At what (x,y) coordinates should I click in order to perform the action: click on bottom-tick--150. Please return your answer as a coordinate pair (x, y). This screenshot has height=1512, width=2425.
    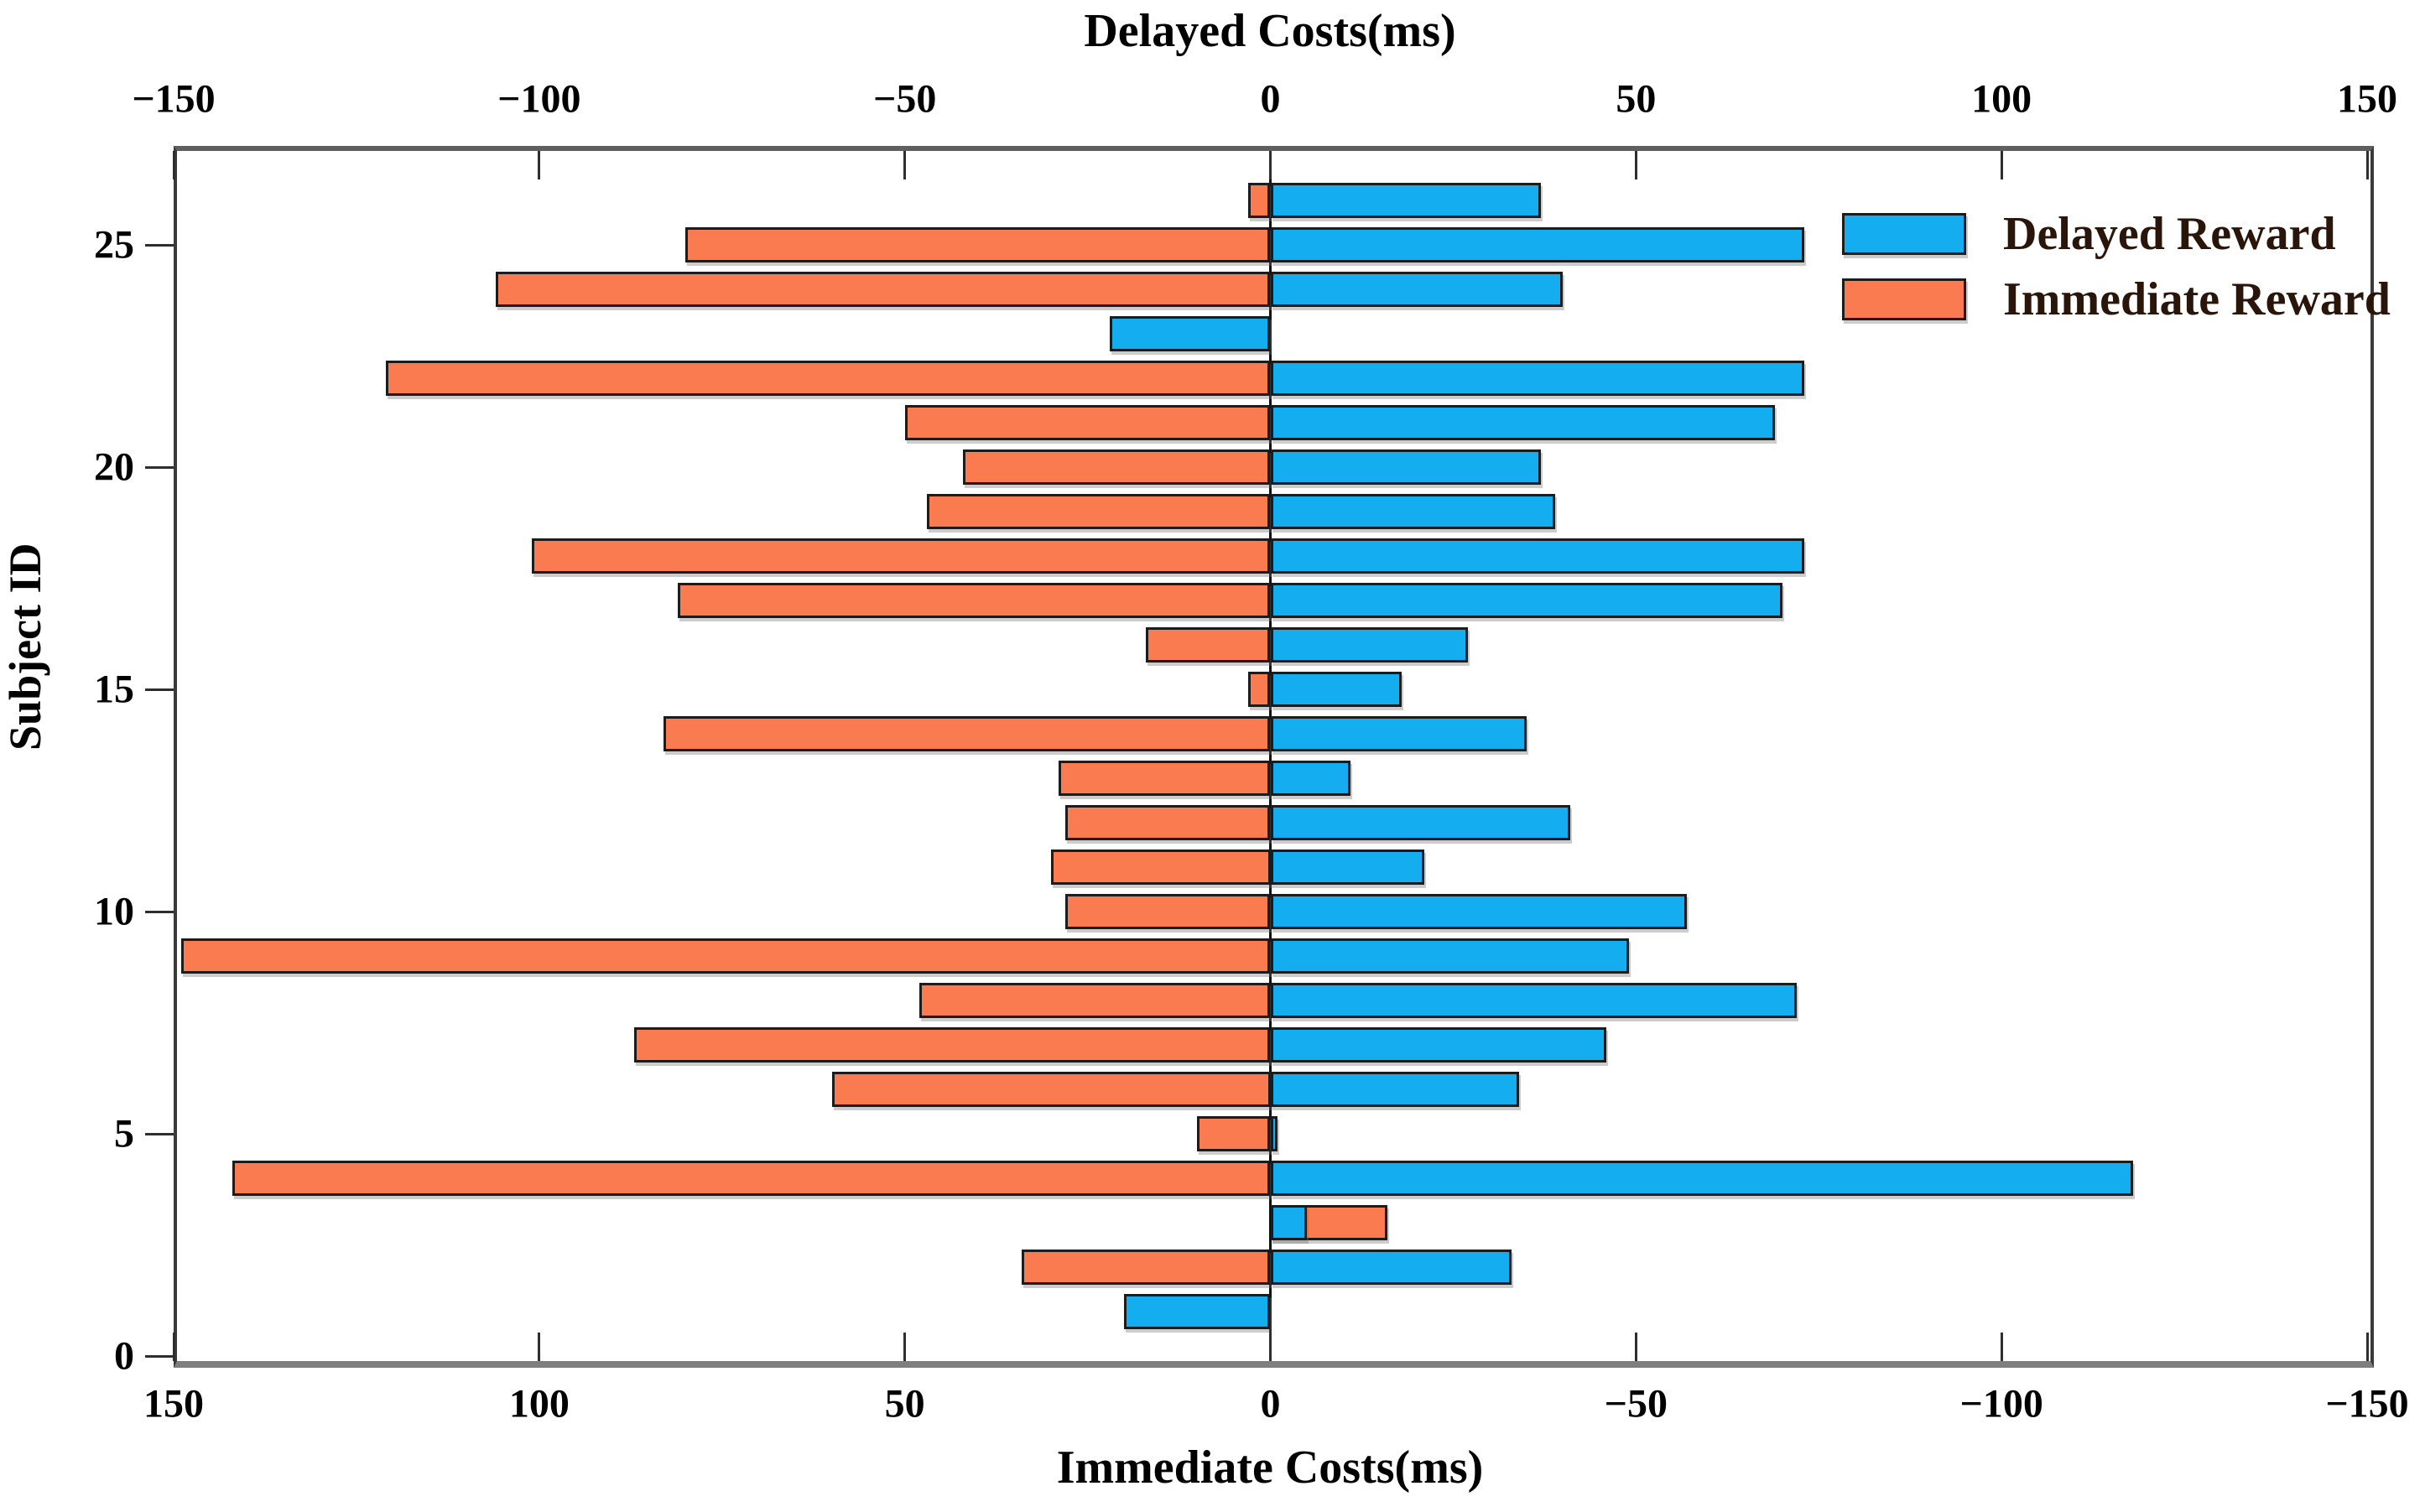
    Looking at the image, I should click on (2367, 1347).